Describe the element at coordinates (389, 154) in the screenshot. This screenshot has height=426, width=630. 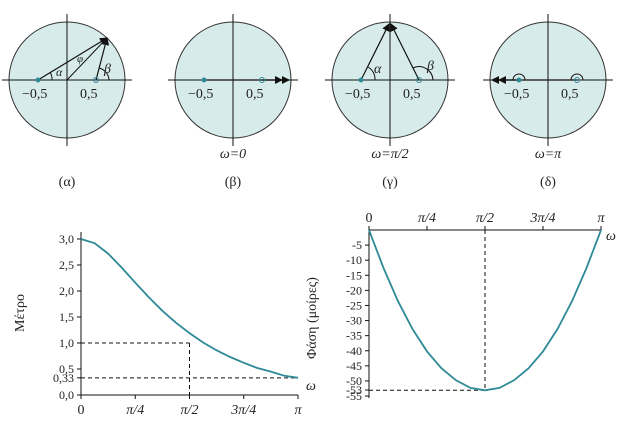
I see `omega-label: ω=π/2` at that location.